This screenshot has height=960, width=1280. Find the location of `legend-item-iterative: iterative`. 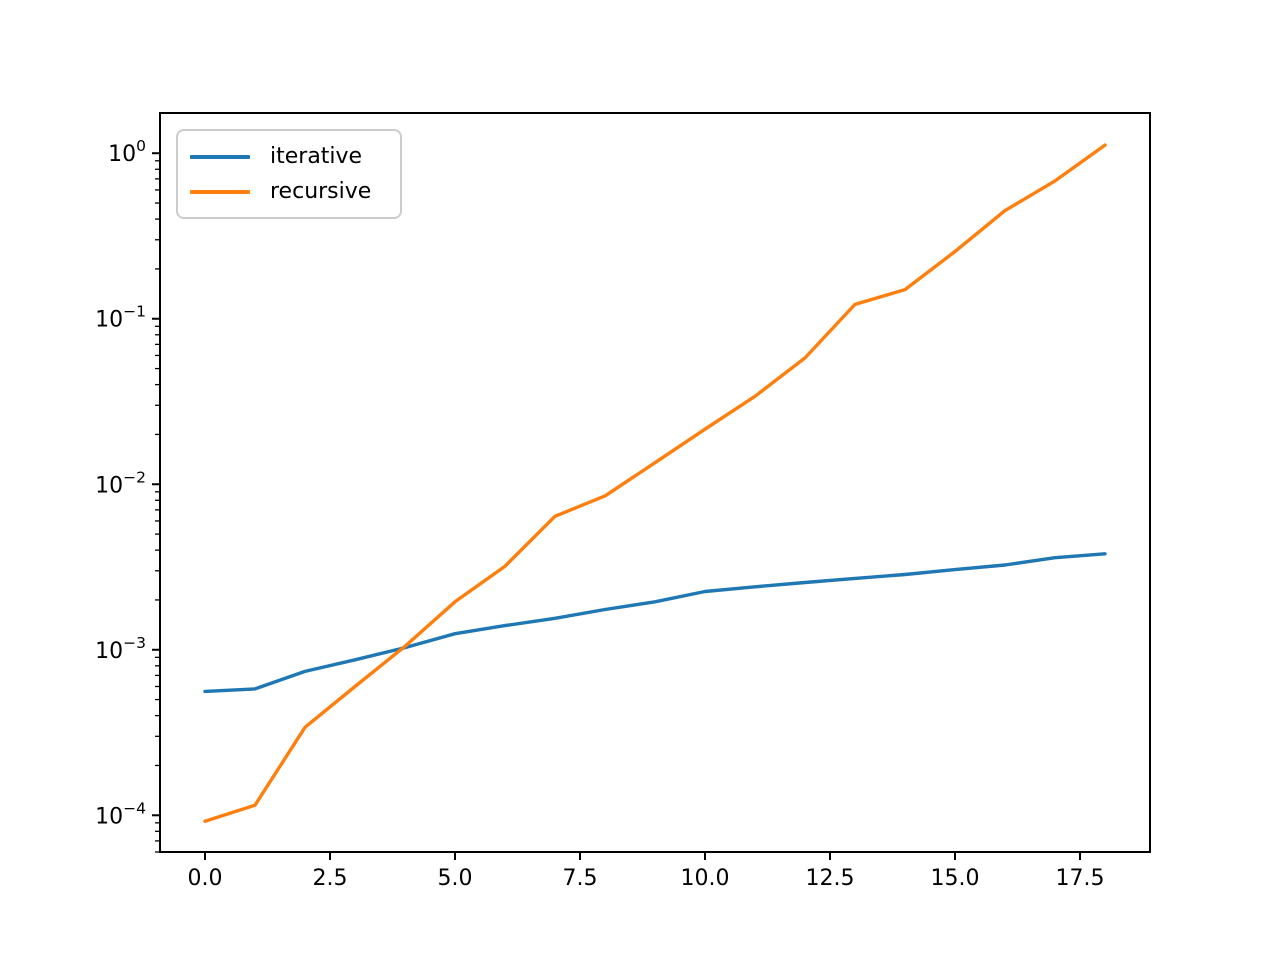

legend-item-iterative: iterative is located at coordinates (289, 156).